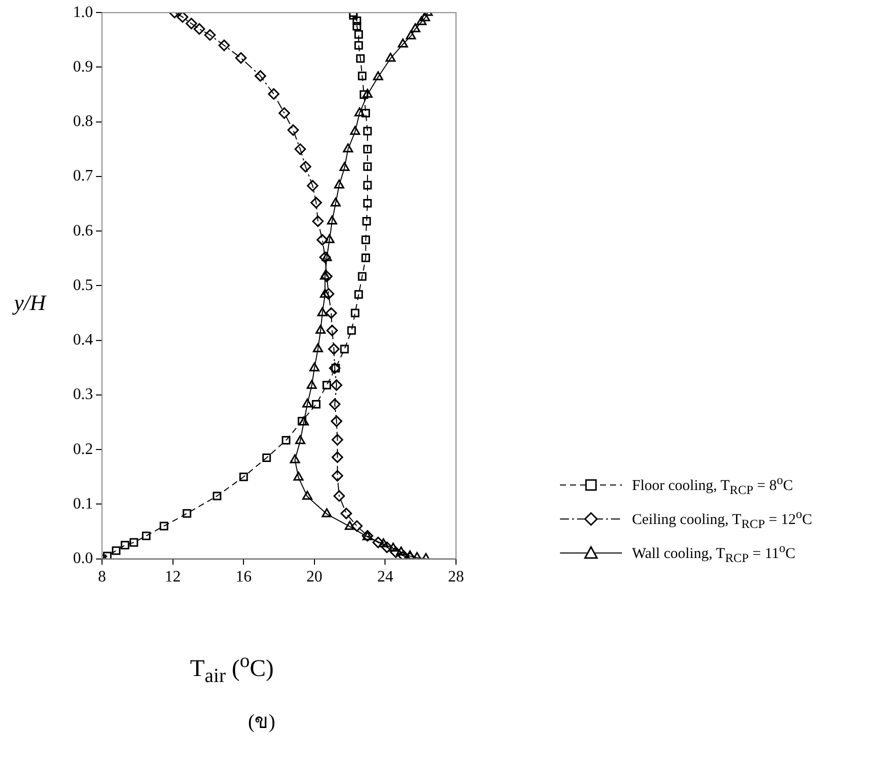 The image size is (895, 757). What do you see at coordinates (83, 503) in the screenshot?
I see `y-tick-label: 0.1` at bounding box center [83, 503].